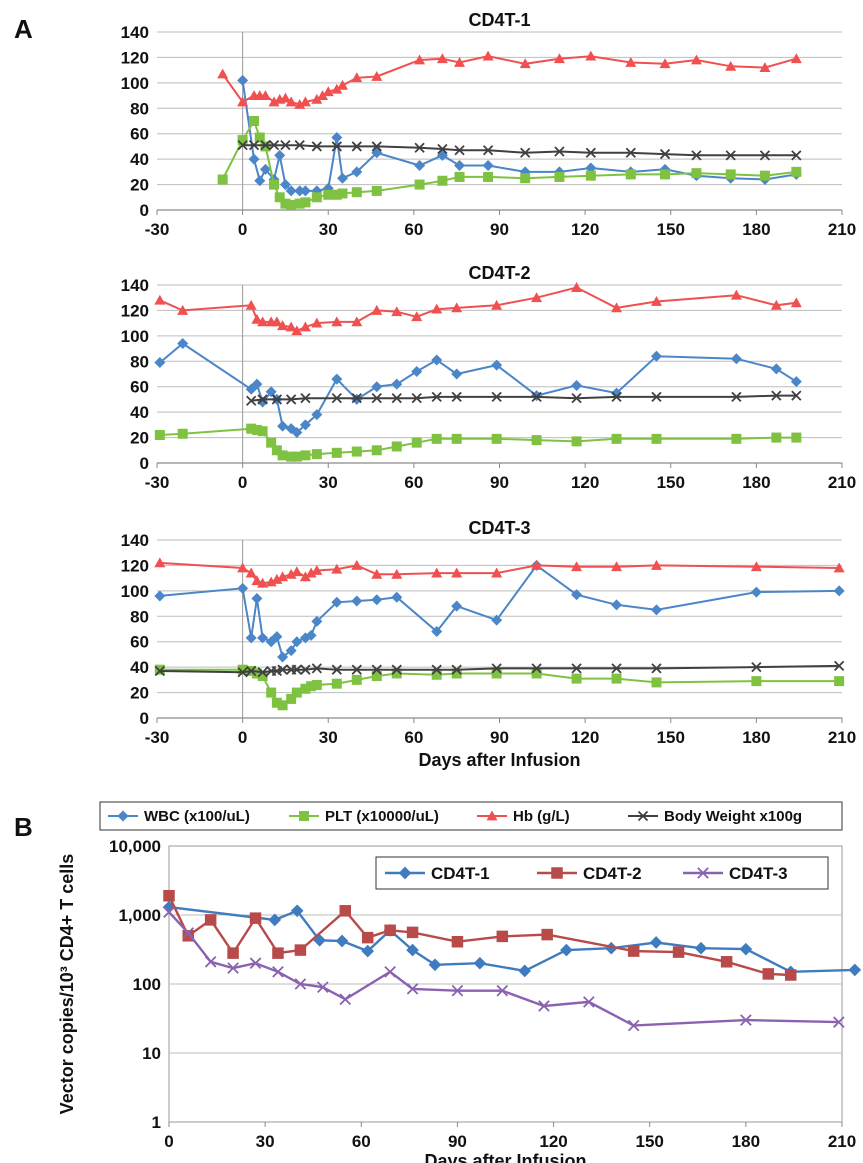  Describe the element at coordinates (413, 737) in the screenshot. I see `cd4t-3-x-tick-label: 60` at that location.